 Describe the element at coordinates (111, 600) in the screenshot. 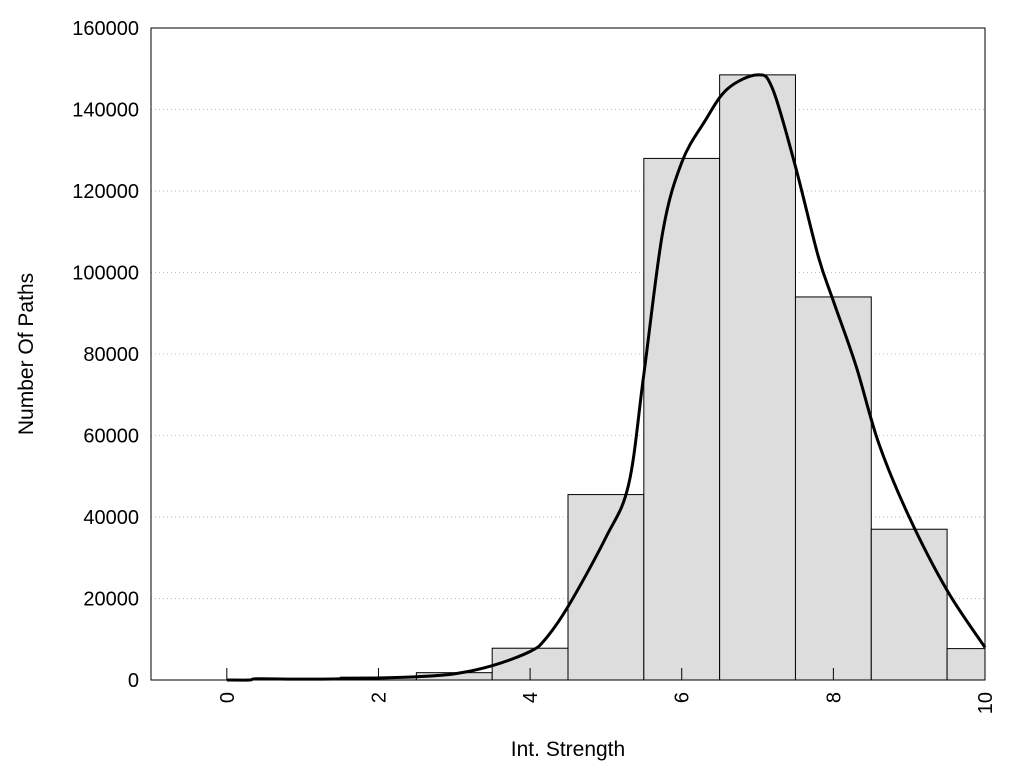

I see `y-tick-label: 20000` at that location.